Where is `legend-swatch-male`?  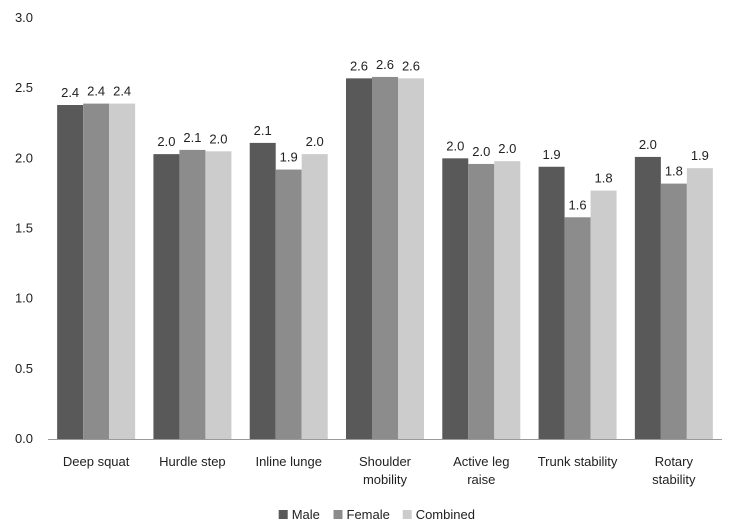
legend-swatch-male is located at coordinates (283, 514).